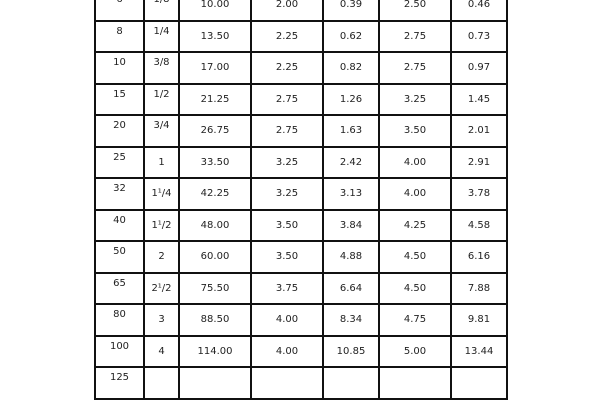 The image size is (600, 400). I want to click on table-row: 80 3 88.50 4.00 8.34 4.75 9.81, so click(301, 320).